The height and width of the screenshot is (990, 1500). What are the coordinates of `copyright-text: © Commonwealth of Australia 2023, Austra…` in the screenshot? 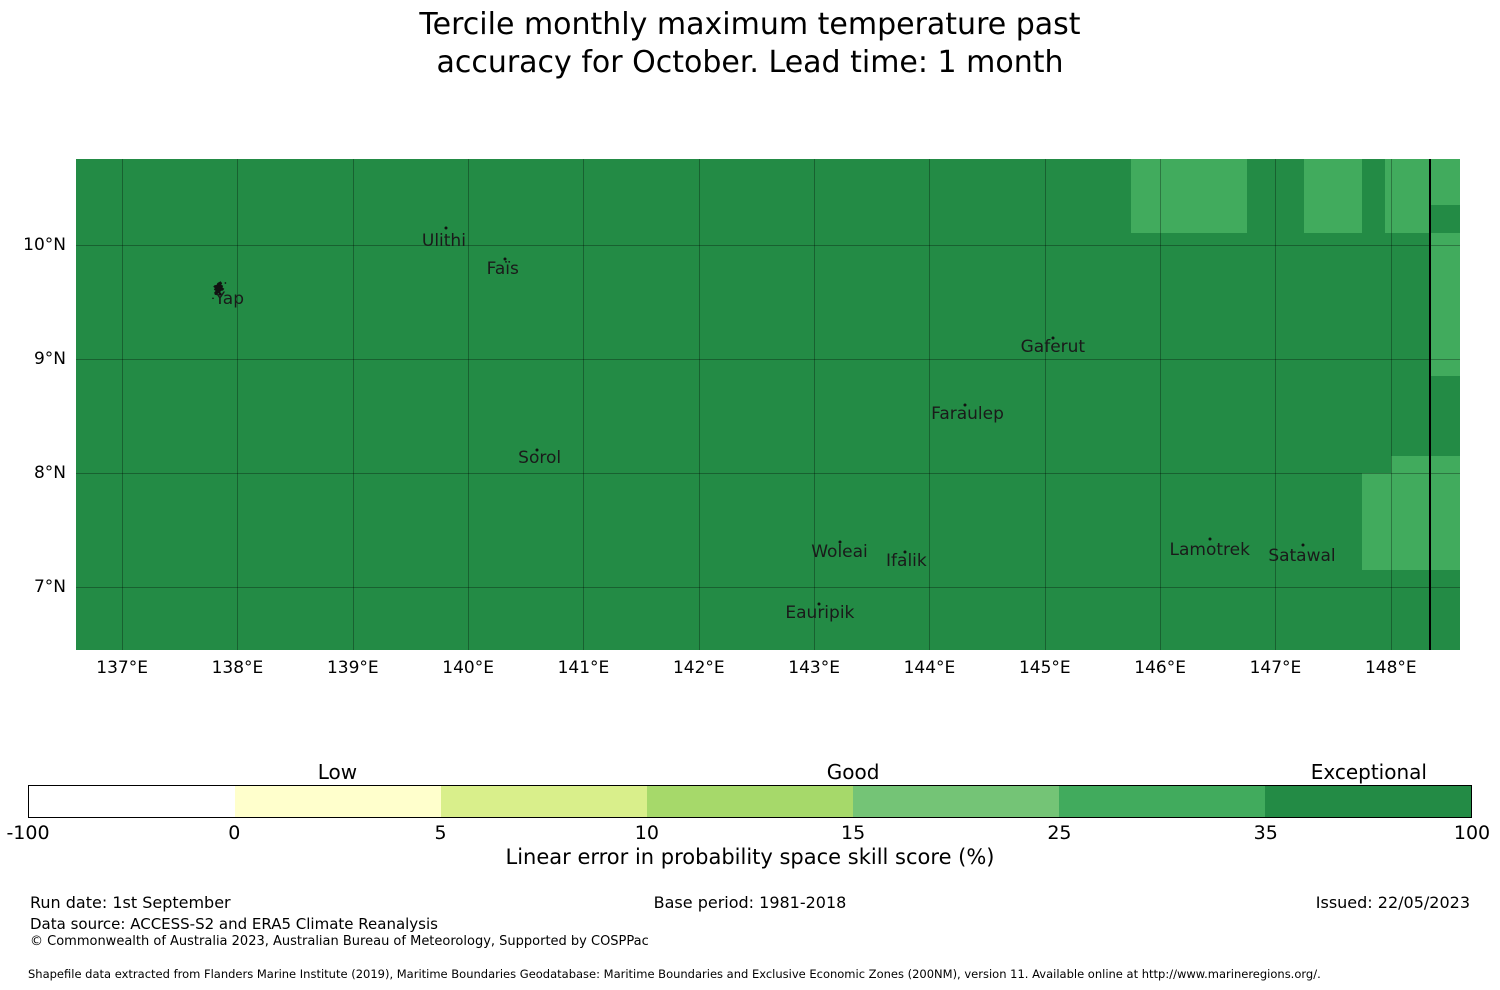 It's located at (339, 941).